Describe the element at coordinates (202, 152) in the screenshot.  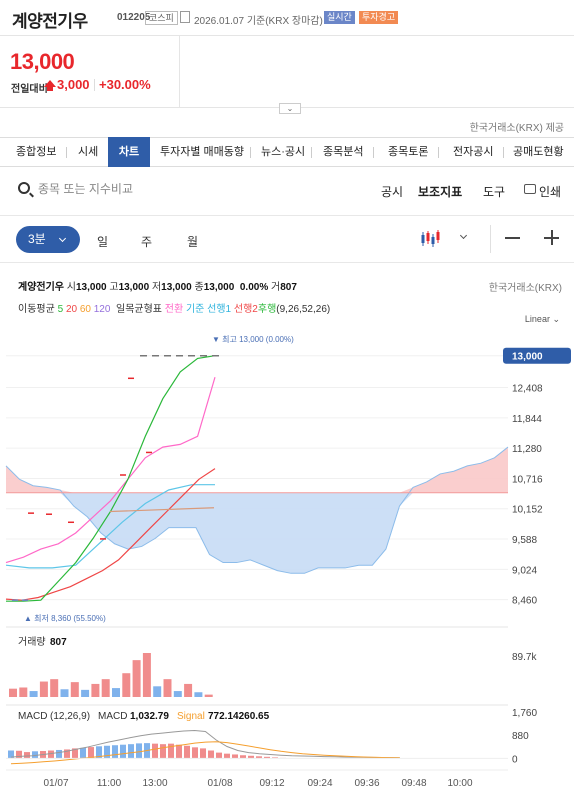
I see `tab-investor-trading: 투자자별 매매동향` at that location.